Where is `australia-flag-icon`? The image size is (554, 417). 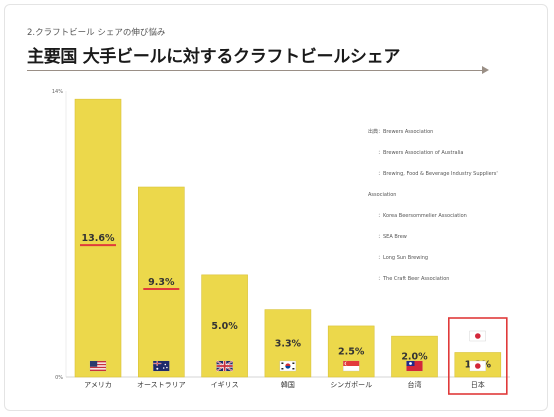 australia-flag-icon is located at coordinates (161, 366).